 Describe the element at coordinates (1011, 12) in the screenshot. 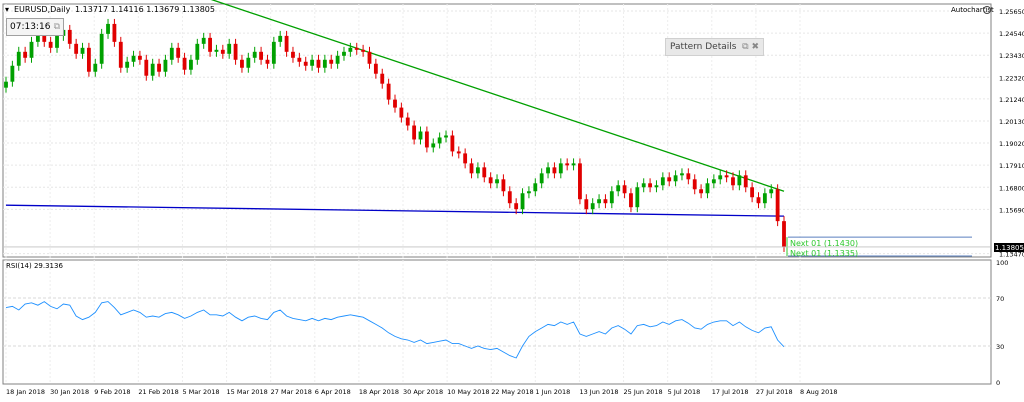

I see `y-tick-label: 1.25650` at that location.